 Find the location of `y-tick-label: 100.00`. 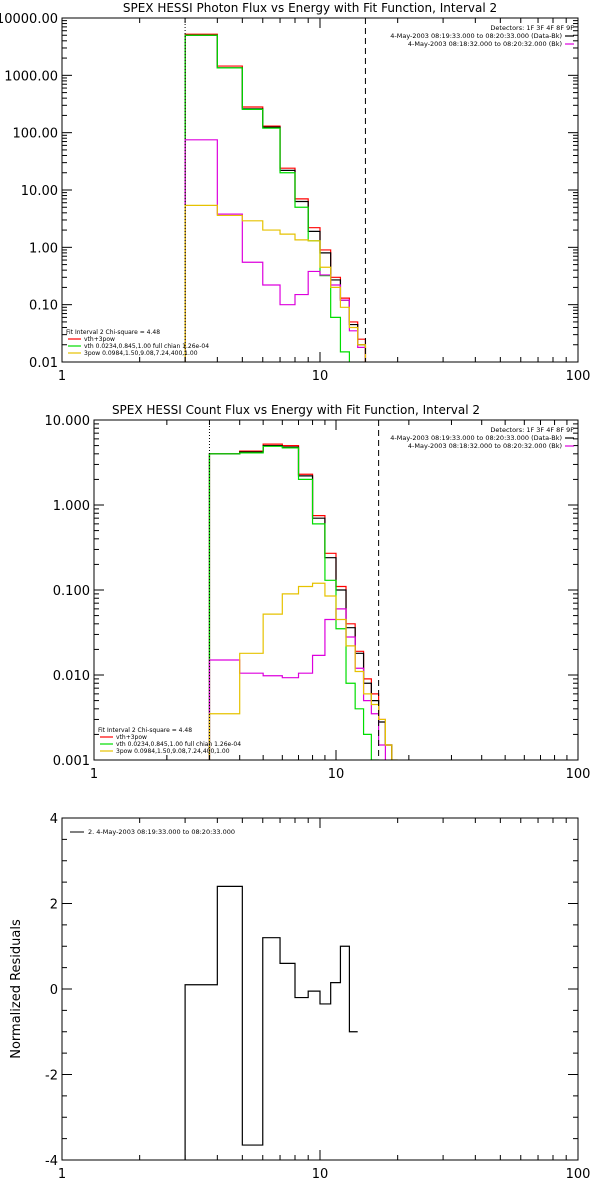

y-tick-label: 100.00 is located at coordinates (36, 134).